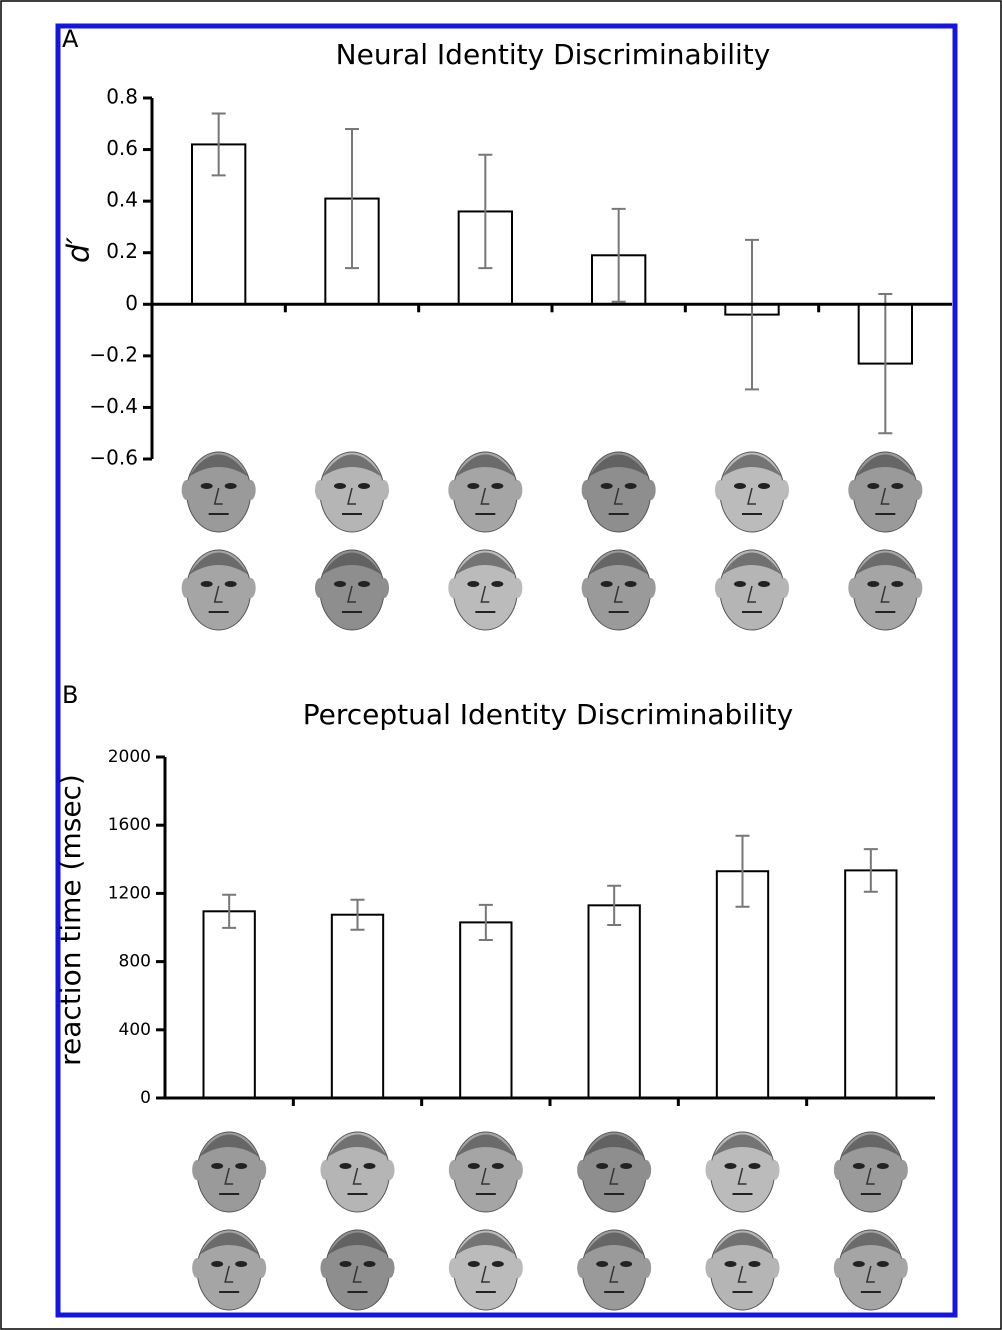  What do you see at coordinates (70, 920) in the screenshot?
I see `y-axis-label: reaction time (msec)` at bounding box center [70, 920].